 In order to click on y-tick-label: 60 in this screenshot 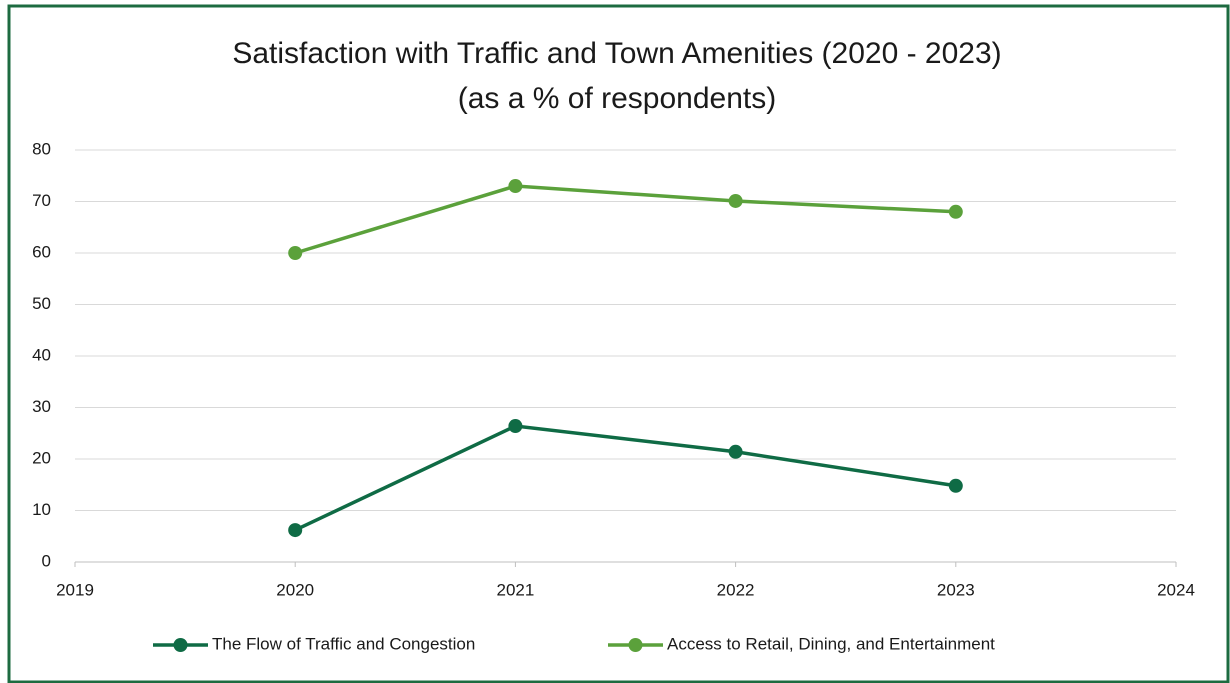, I will do `click(41, 251)`.